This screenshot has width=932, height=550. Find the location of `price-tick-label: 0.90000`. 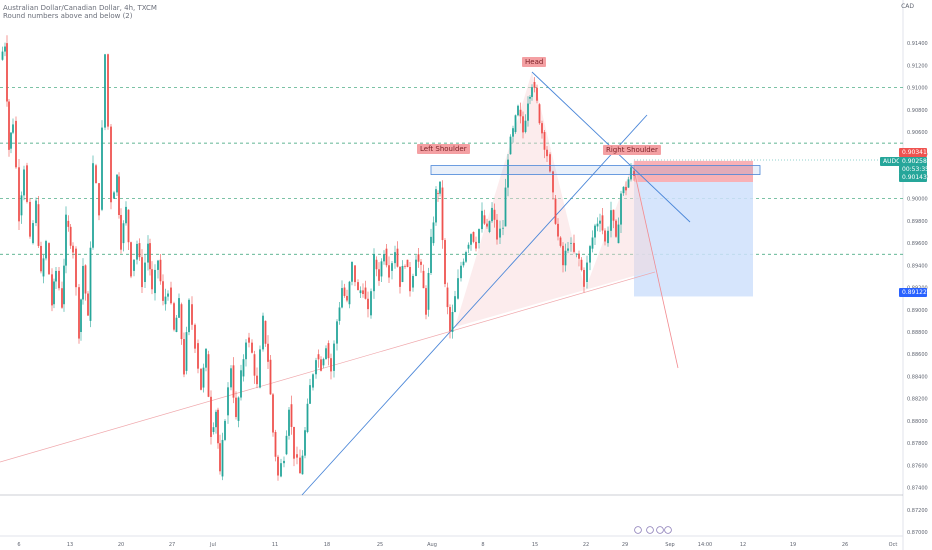

price-tick-label: 0.90000 is located at coordinates (917, 200).